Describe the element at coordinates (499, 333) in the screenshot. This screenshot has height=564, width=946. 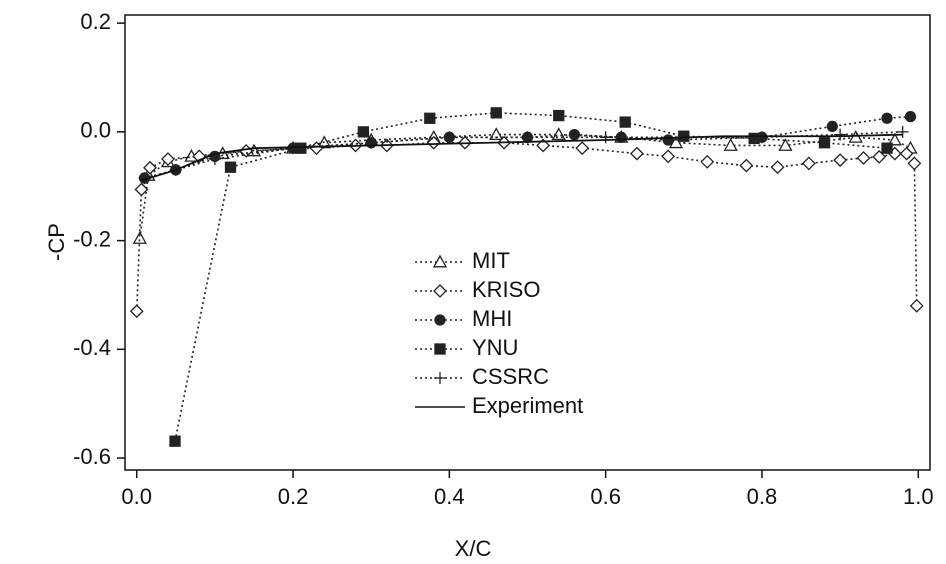
I see `legend: MIT KRISO MHI YNU CSSRC Experiment` at that location.